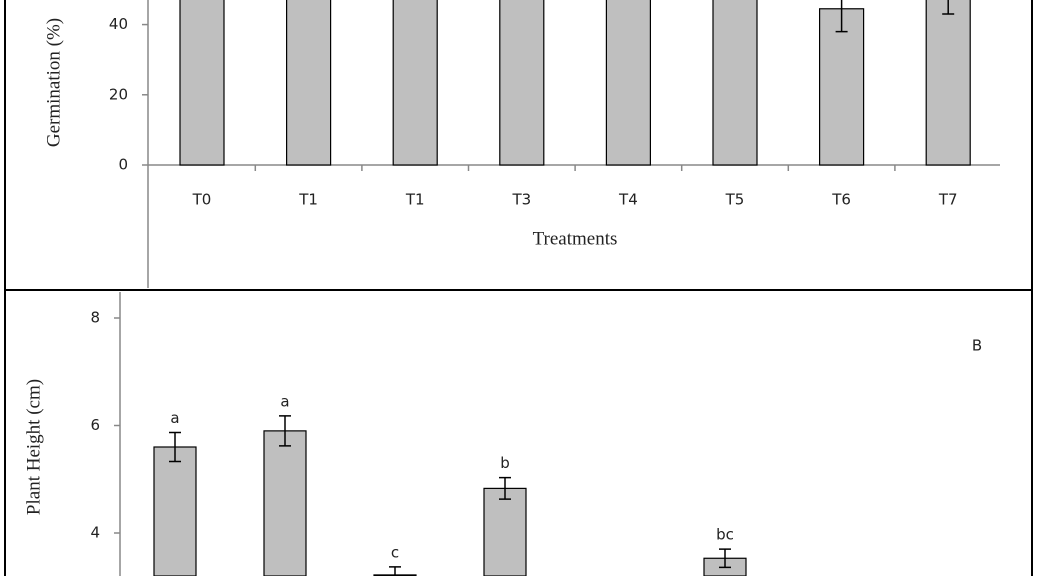 Image resolution: width=1038 pixels, height=576 pixels. Describe the element at coordinates (118, 24) in the screenshot. I see `y-tick-label: 40` at that location.